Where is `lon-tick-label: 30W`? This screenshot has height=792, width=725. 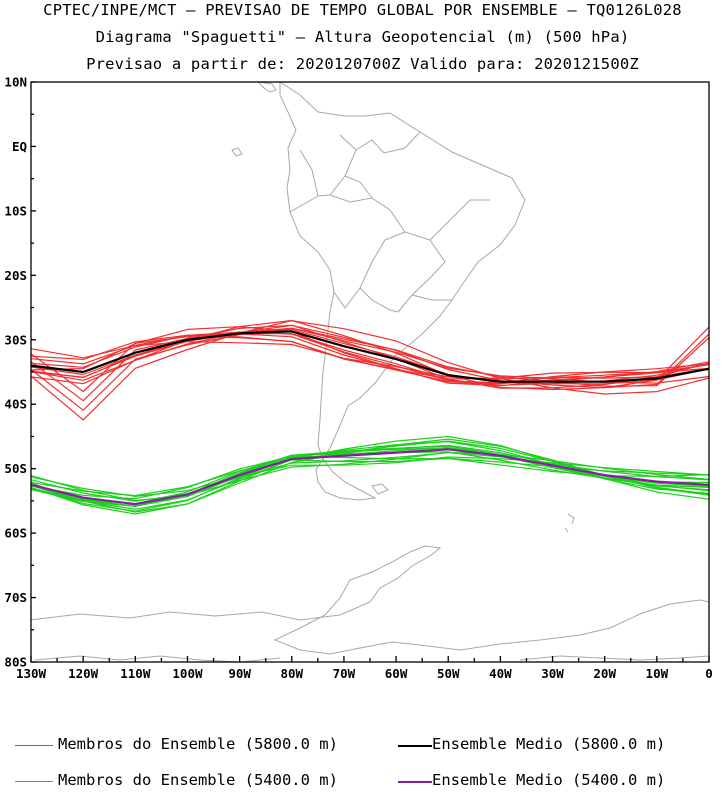
lon-tick-label: 30W is located at coordinates (552, 673).